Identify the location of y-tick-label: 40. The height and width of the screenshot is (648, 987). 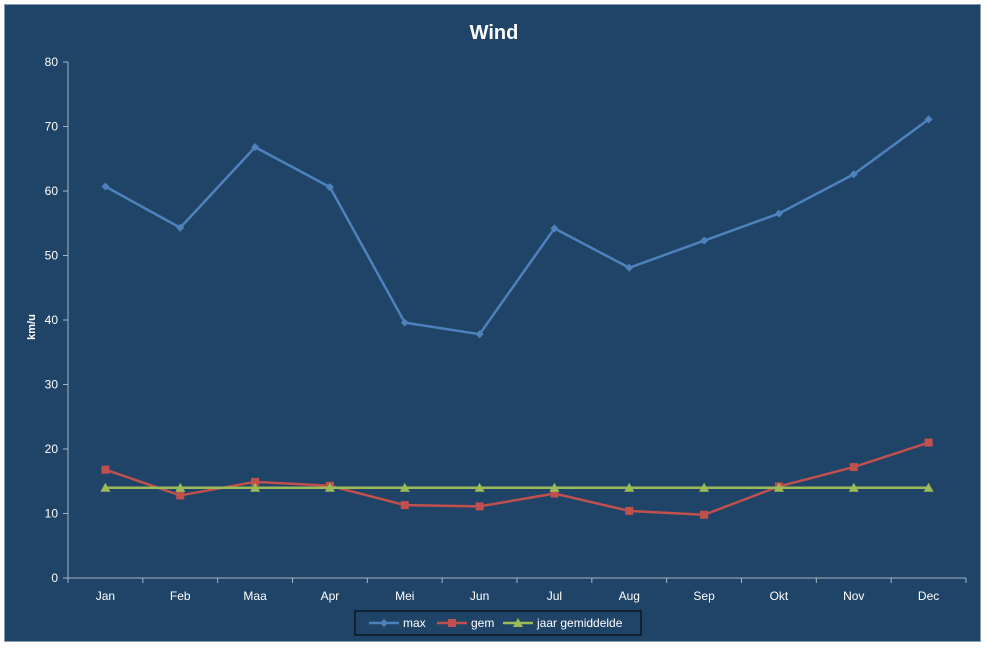
(52, 320).